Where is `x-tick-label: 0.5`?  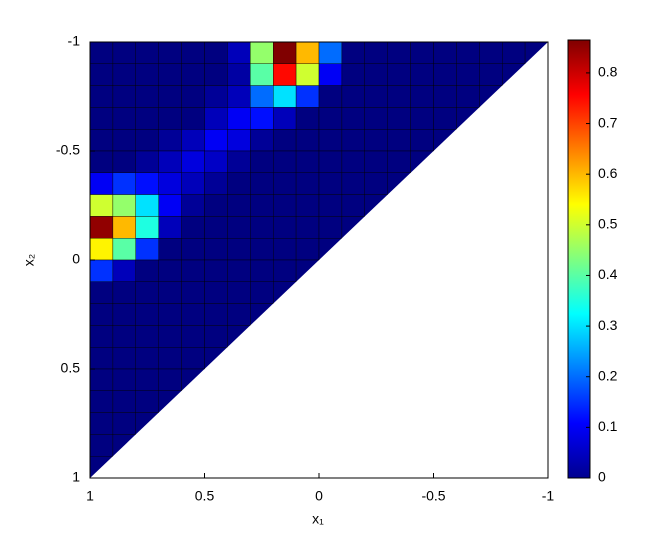
x-tick-label: 0.5 is located at coordinates (205, 496).